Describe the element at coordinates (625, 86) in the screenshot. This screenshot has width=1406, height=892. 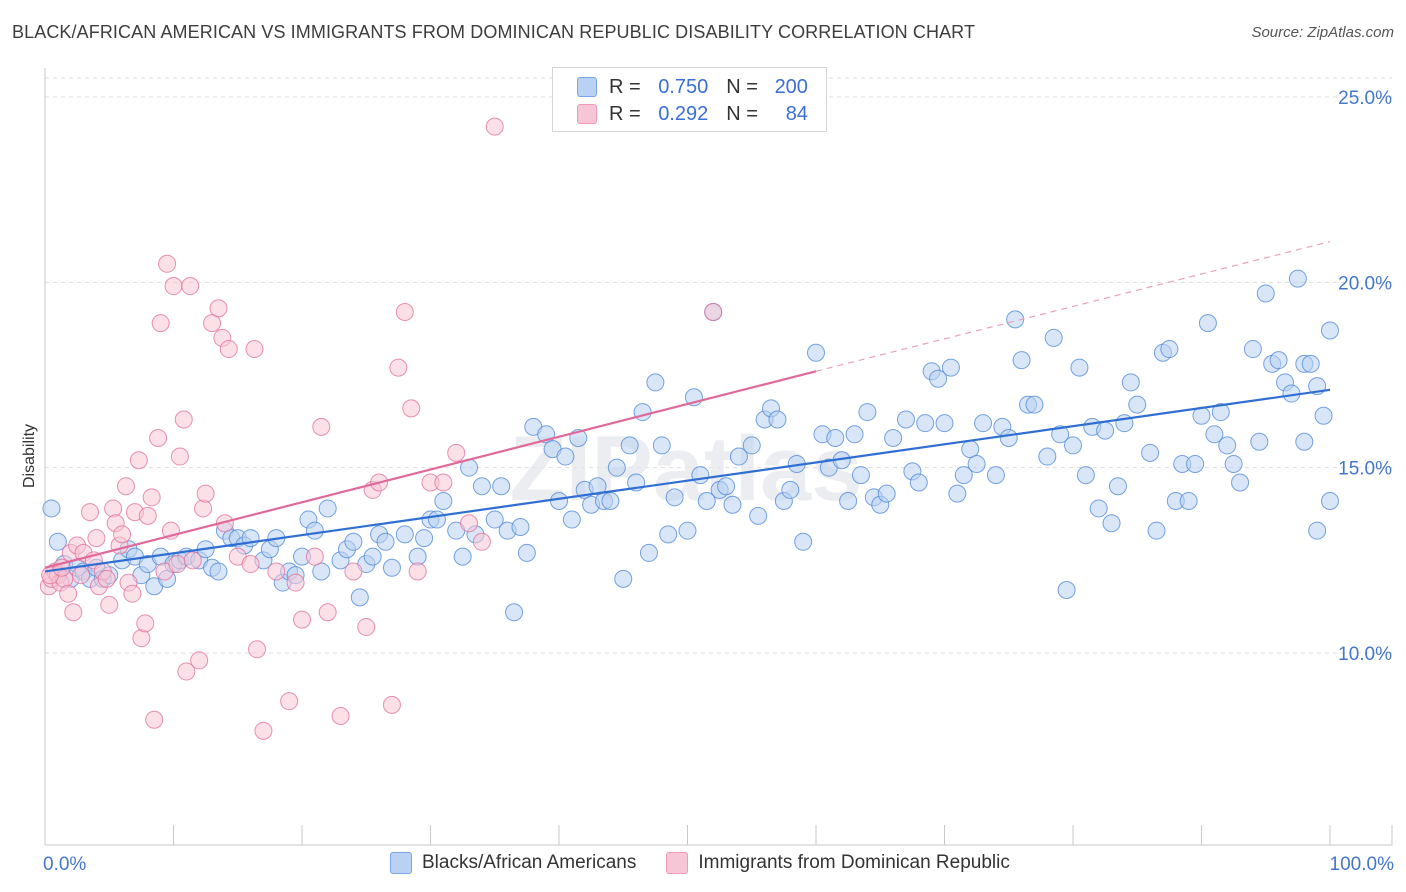
I see `legend-r-label: R =` at that location.